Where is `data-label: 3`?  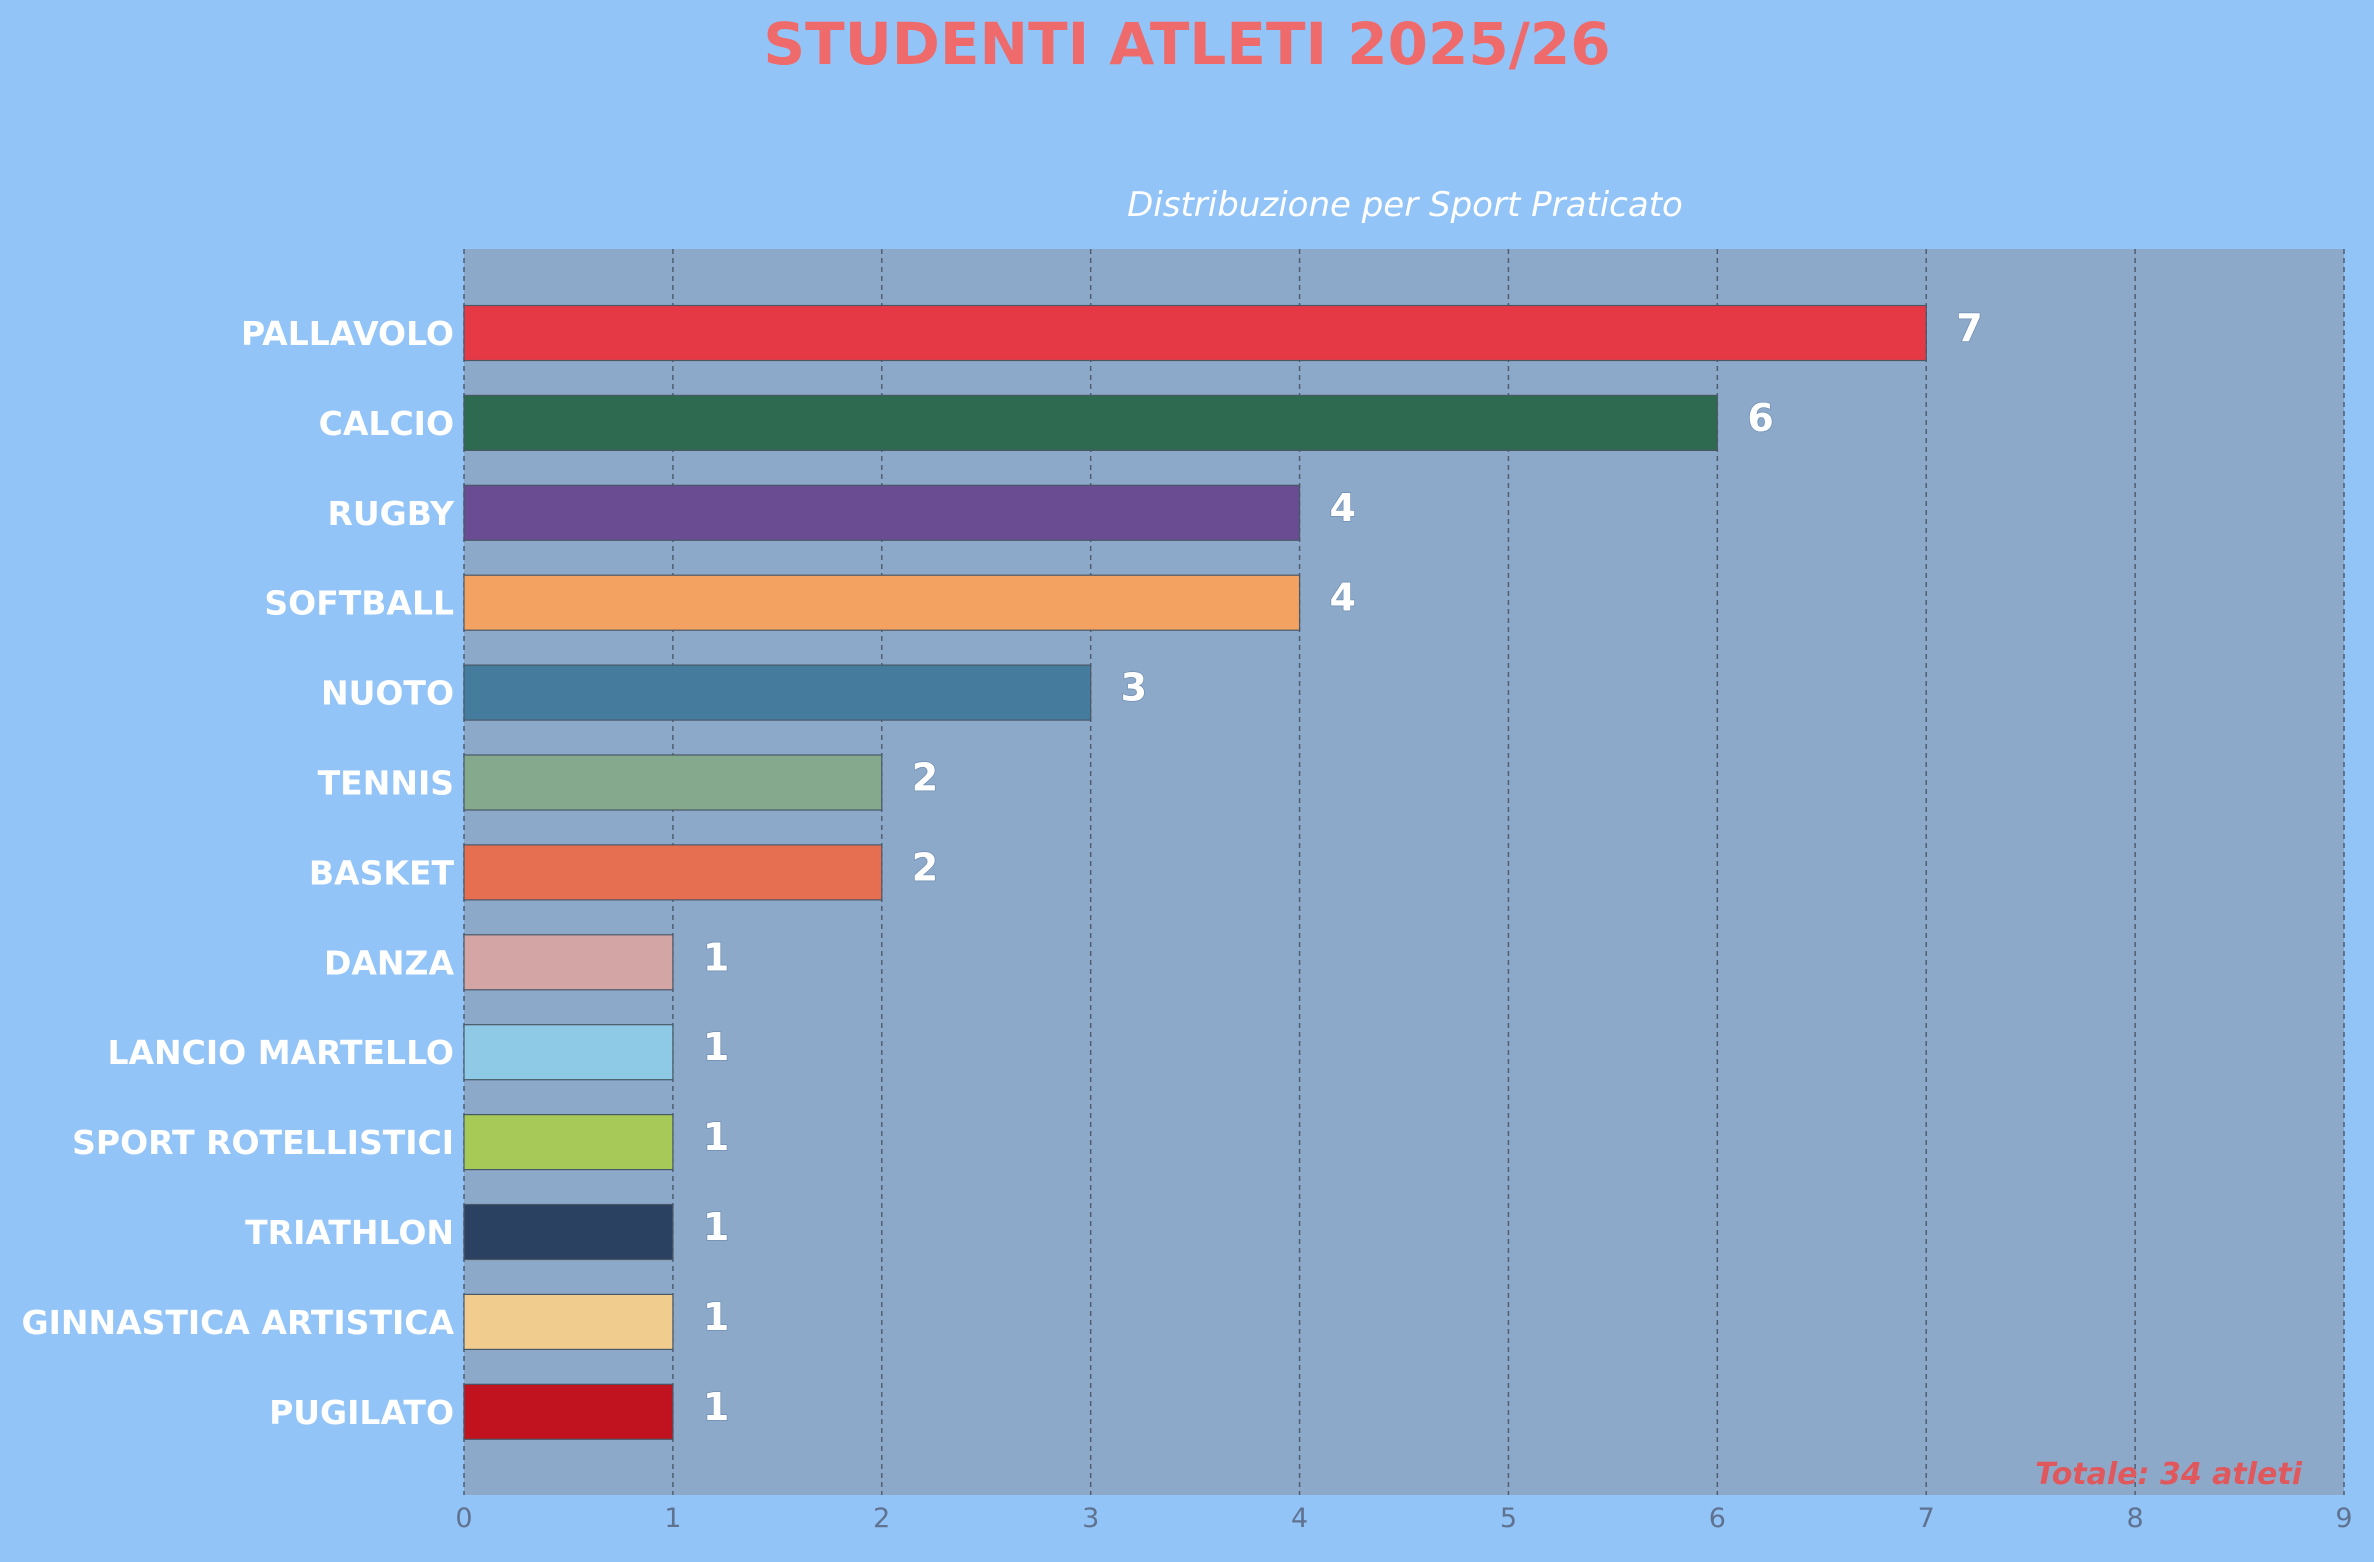 data-label: 3 is located at coordinates (1134, 688).